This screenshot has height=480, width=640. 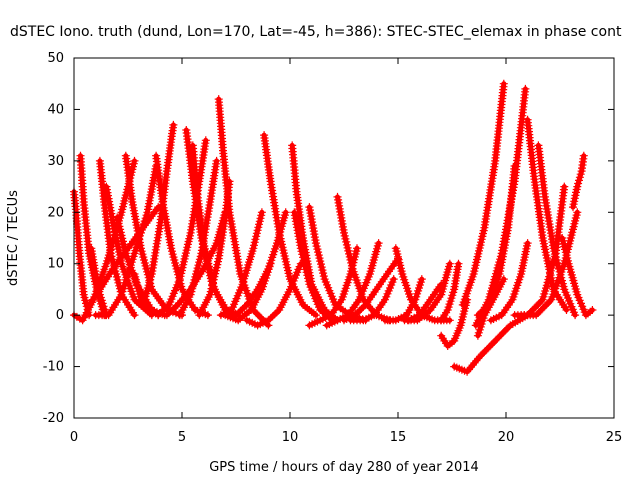 What do you see at coordinates (55, 264) in the screenshot?
I see `y-tick-label: 10` at bounding box center [55, 264].